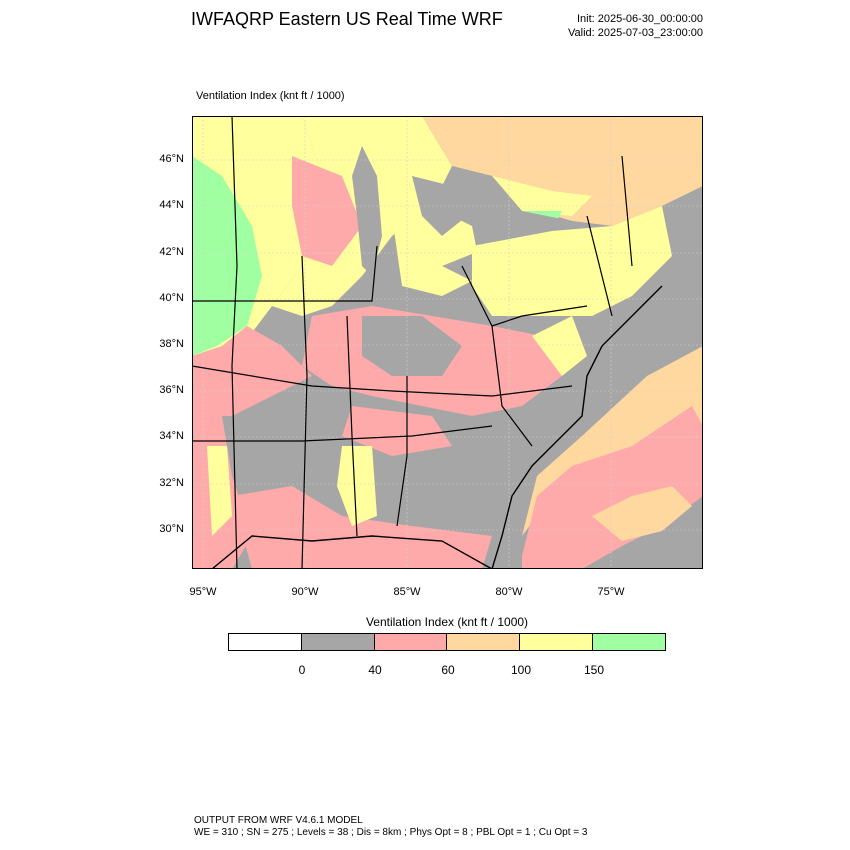  What do you see at coordinates (362, 527) in the screenshot?
I see `gulf-pink-band` at bounding box center [362, 527].